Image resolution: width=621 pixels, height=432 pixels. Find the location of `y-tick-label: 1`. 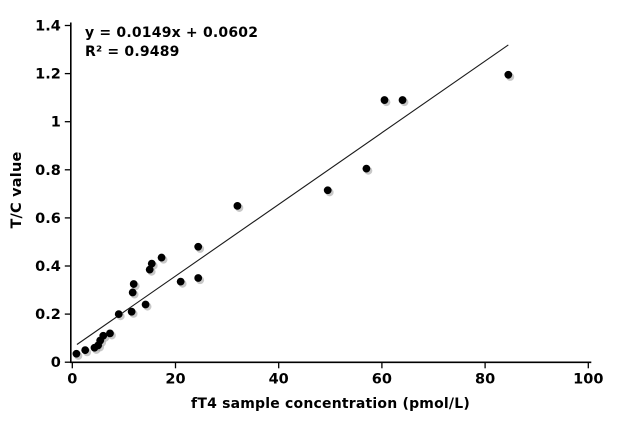

y-tick-label: 1 is located at coordinates (56, 123).